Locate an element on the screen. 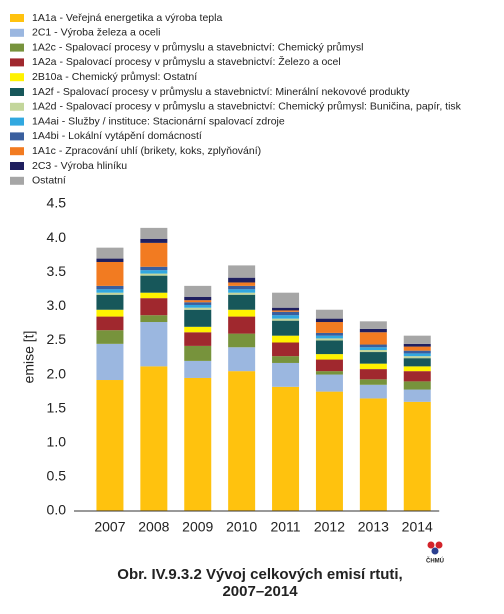  y-tick-label: 2.0 is located at coordinates (57, 373).